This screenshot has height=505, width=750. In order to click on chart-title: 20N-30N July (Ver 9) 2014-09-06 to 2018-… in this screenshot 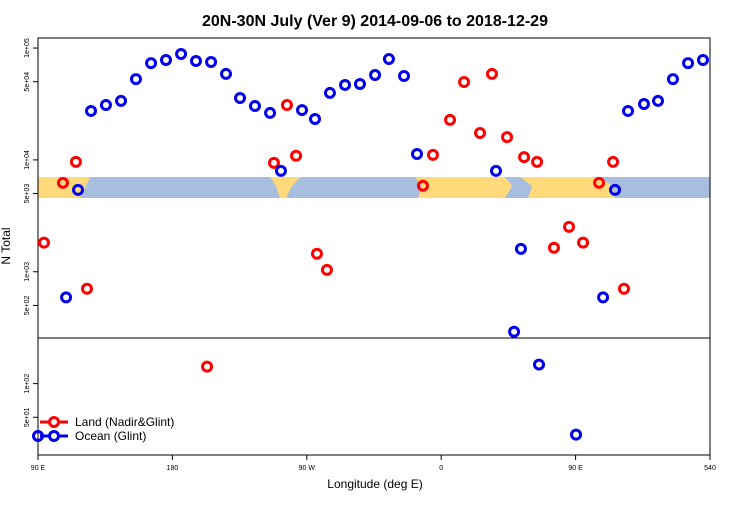, I will do `click(375, 21)`.